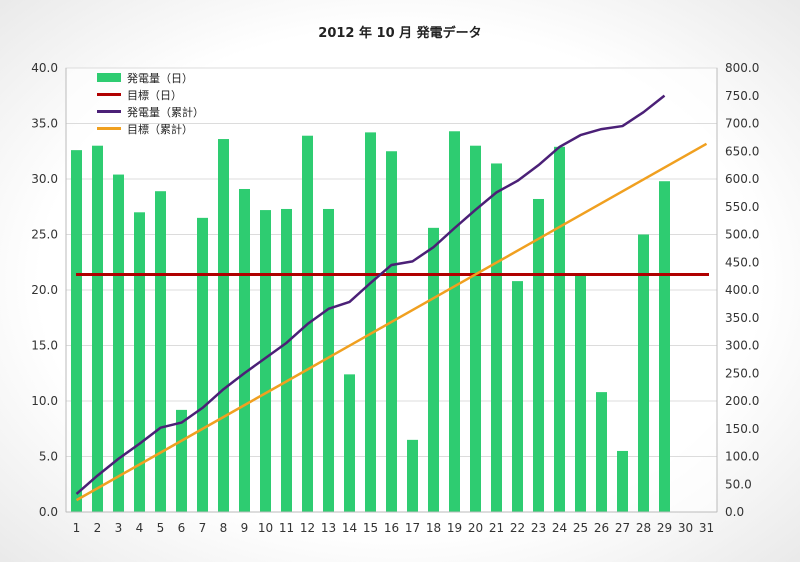 This screenshot has height=566, width=800. I want to click on y-right-tick-label: 50.0, so click(738, 484).